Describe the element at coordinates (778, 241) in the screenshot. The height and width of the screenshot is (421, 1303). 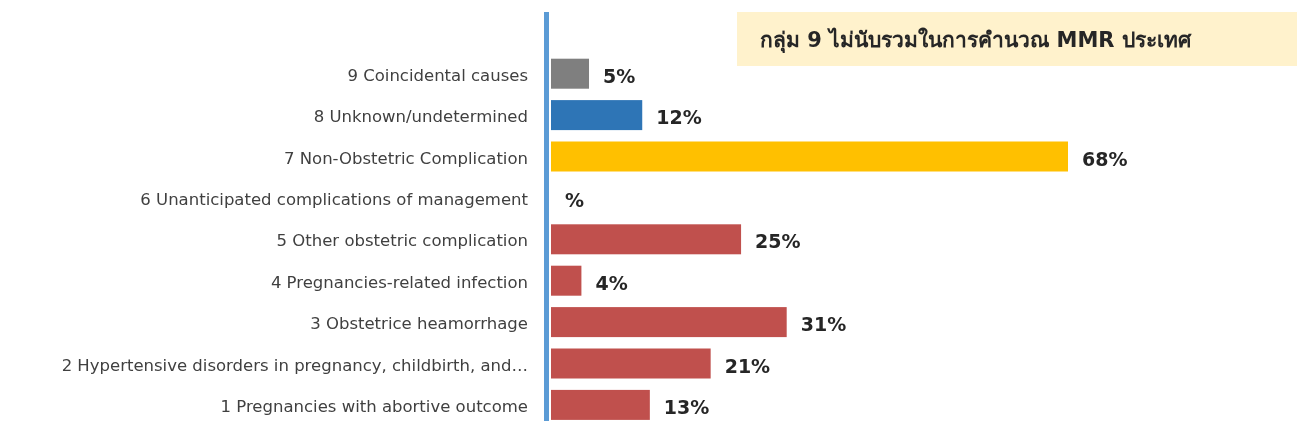
I see `data-label: 25%` at that location.